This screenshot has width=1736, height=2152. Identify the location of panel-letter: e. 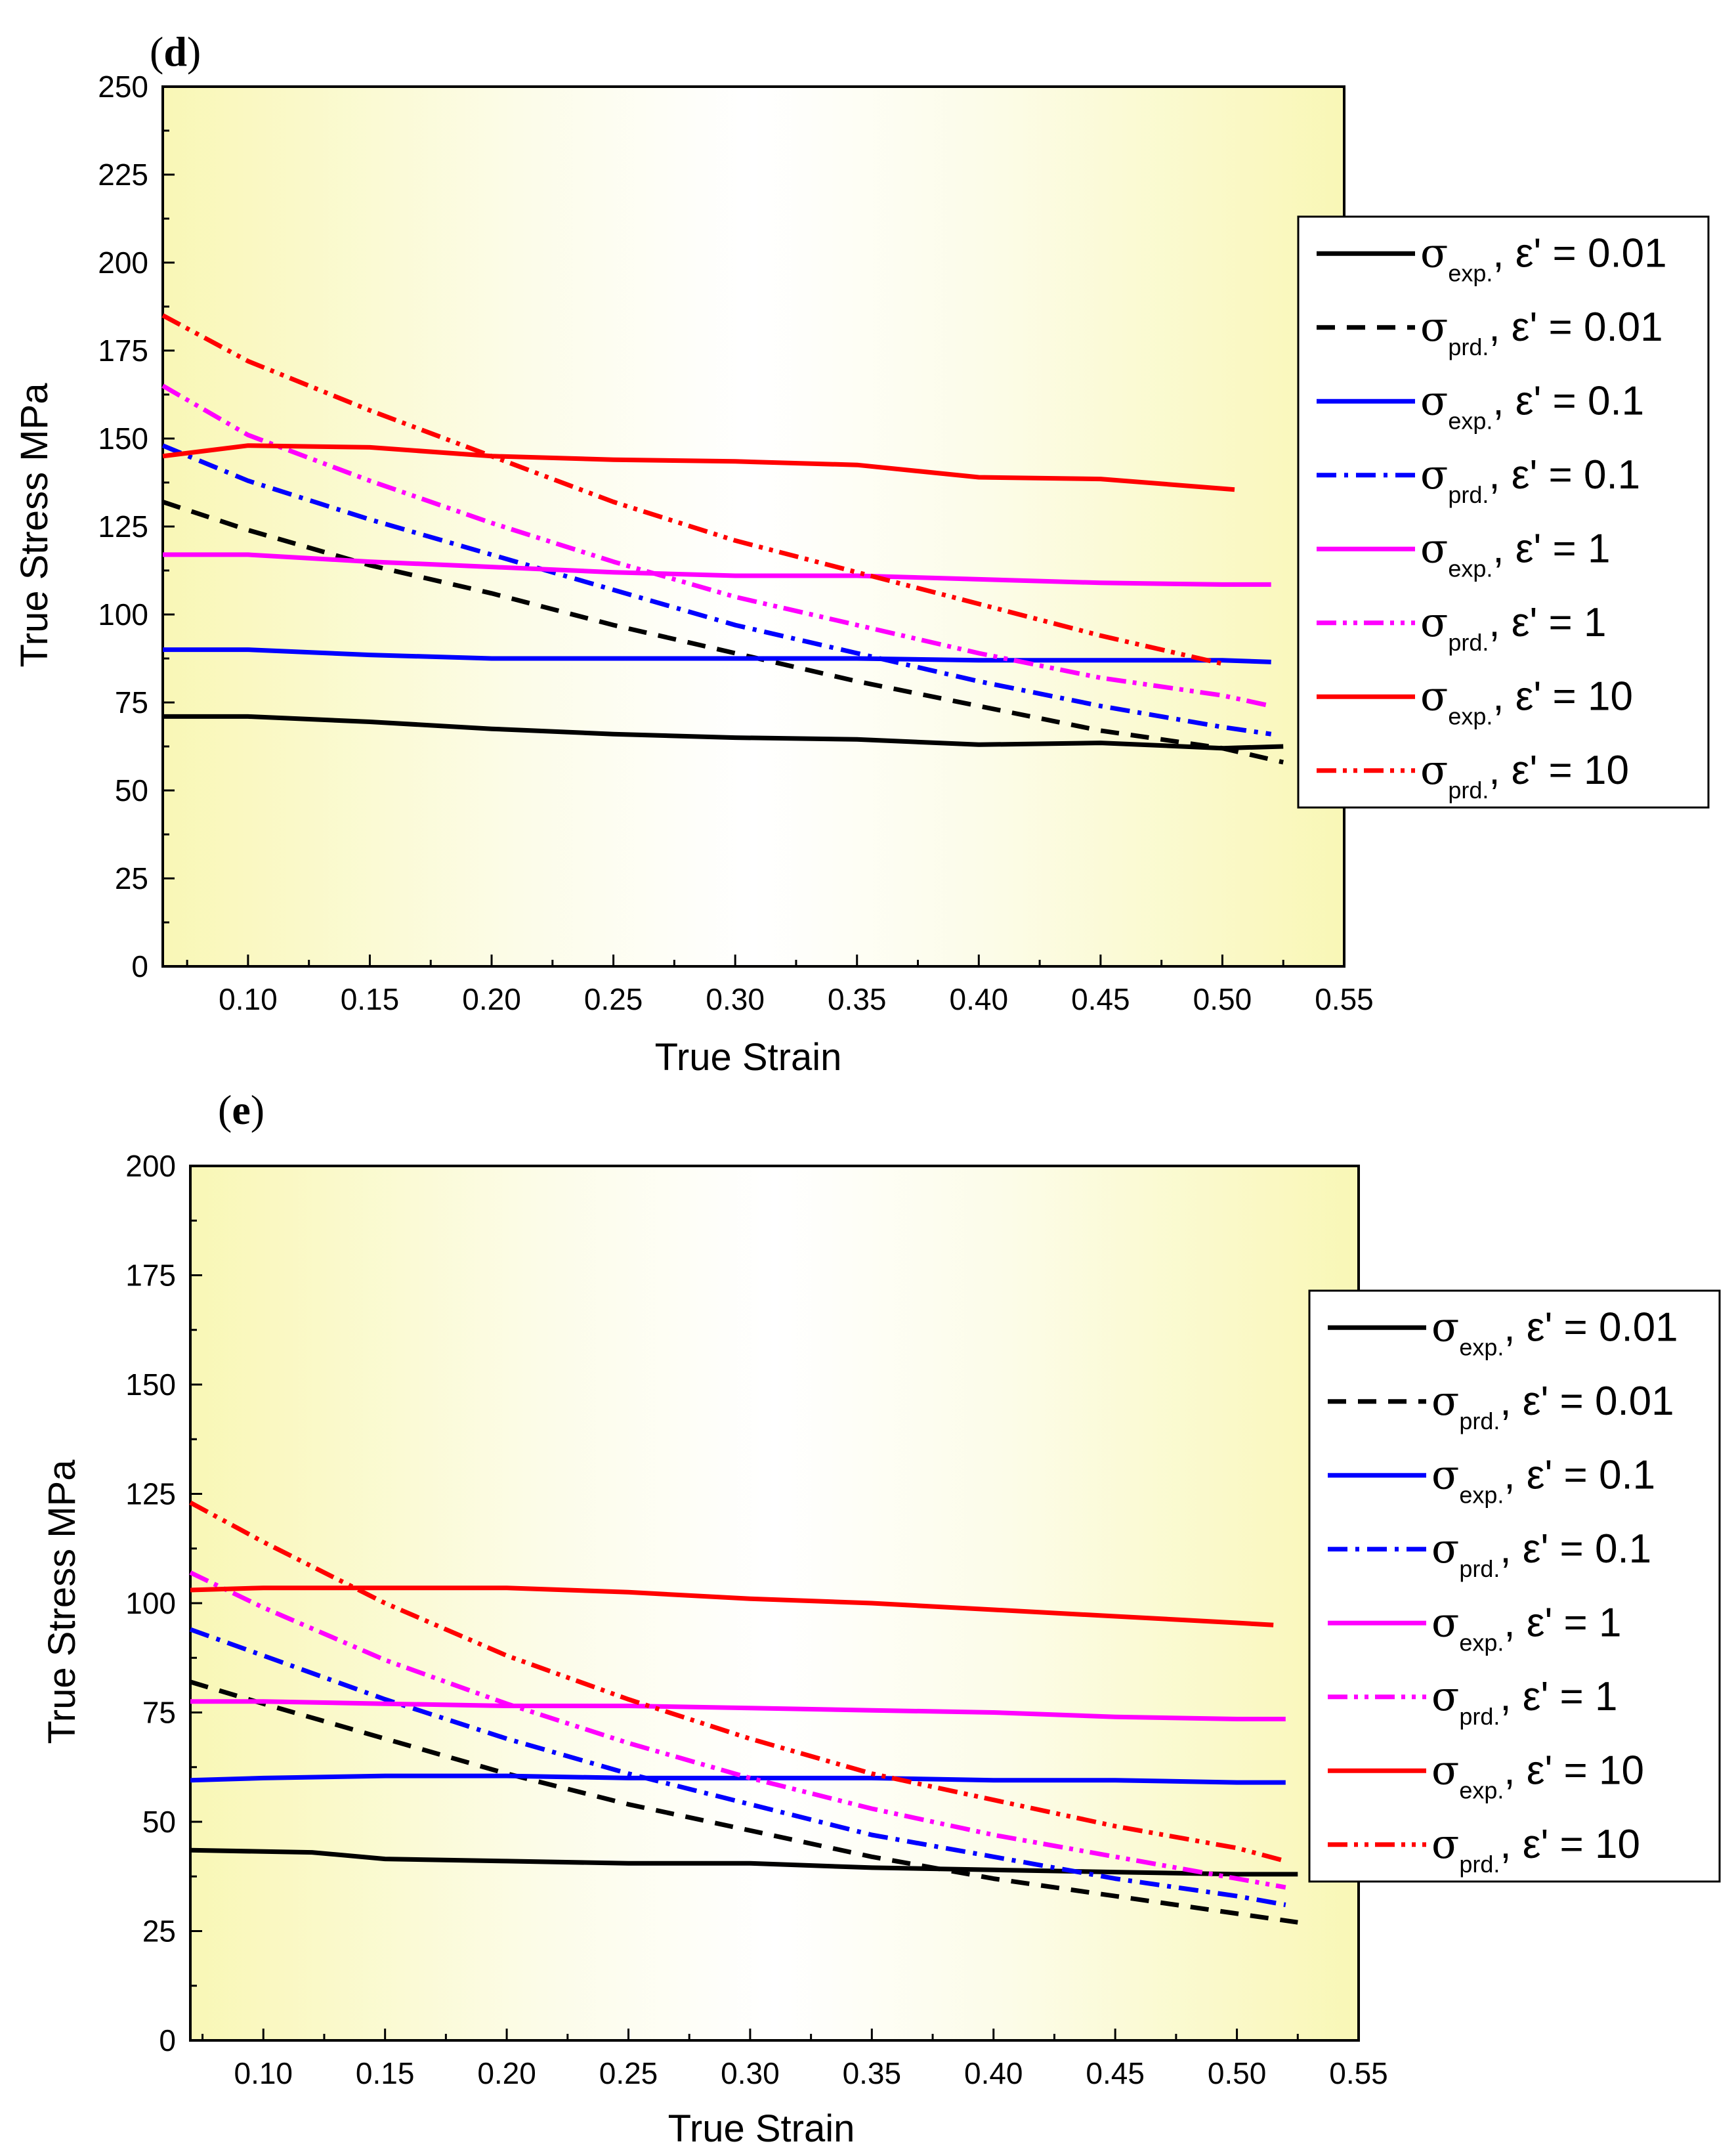
(241, 1110).